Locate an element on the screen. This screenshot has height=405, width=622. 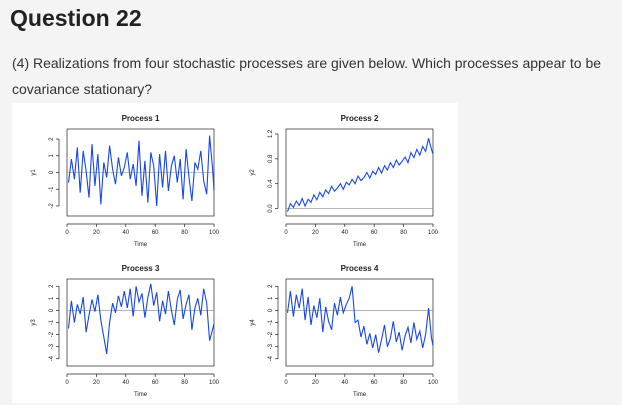
y-axis-label: y4 is located at coordinates (253, 322).